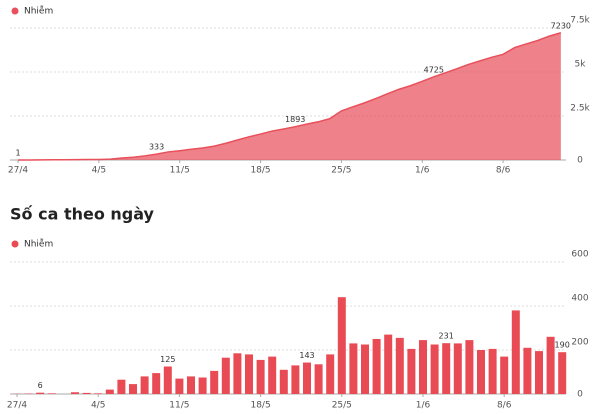 The height and width of the screenshot is (414, 600). Describe the element at coordinates (580, 21) in the screenshot. I see `y-tick-label: 7.5k` at that location.